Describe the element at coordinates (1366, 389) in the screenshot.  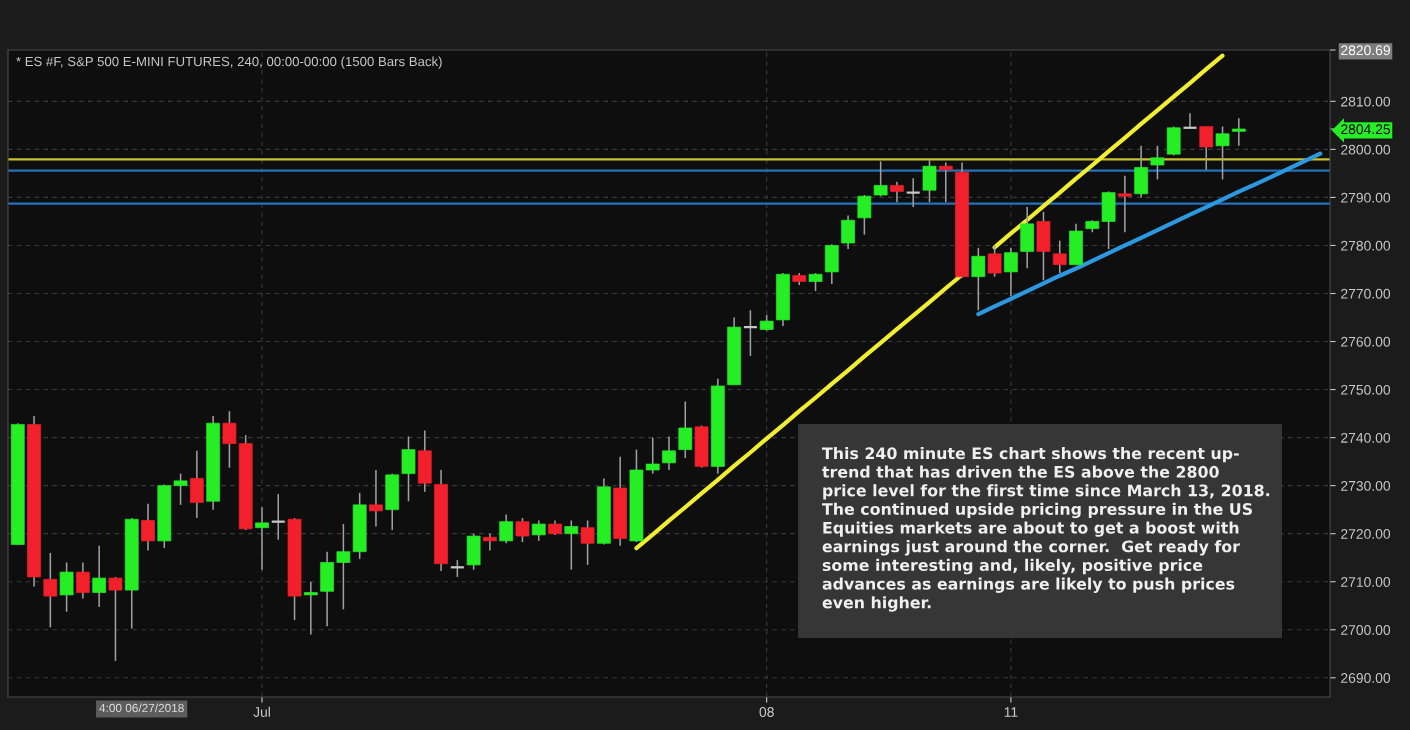
I see `y-tick-label: 2750.00` at that location.